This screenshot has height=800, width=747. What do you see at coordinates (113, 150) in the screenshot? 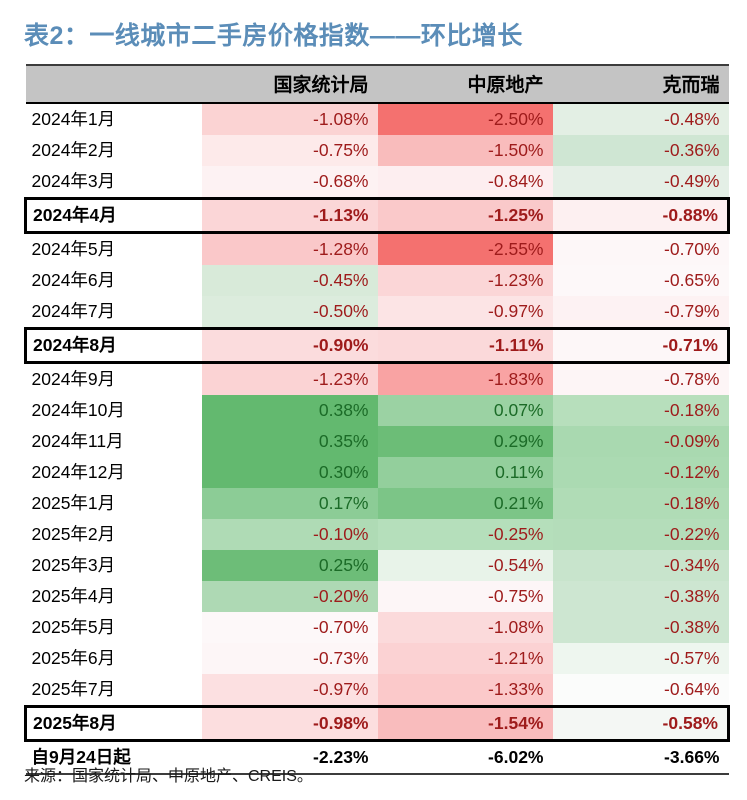
I see `row-label: 2024年2月` at bounding box center [113, 150].